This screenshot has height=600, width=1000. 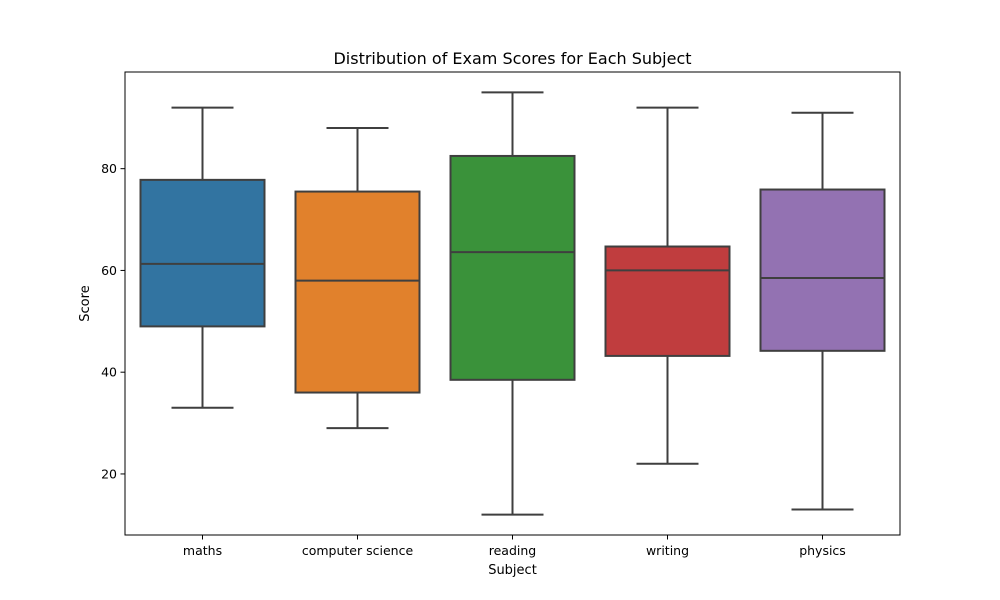 What do you see at coordinates (109, 473) in the screenshot?
I see `y-tick-label: 20` at bounding box center [109, 473].